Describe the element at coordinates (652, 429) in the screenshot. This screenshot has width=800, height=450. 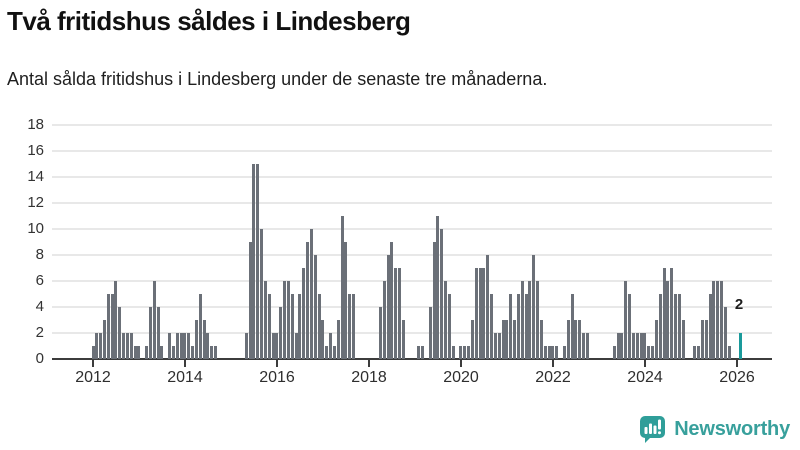
I see `newsworthy-icon` at that location.